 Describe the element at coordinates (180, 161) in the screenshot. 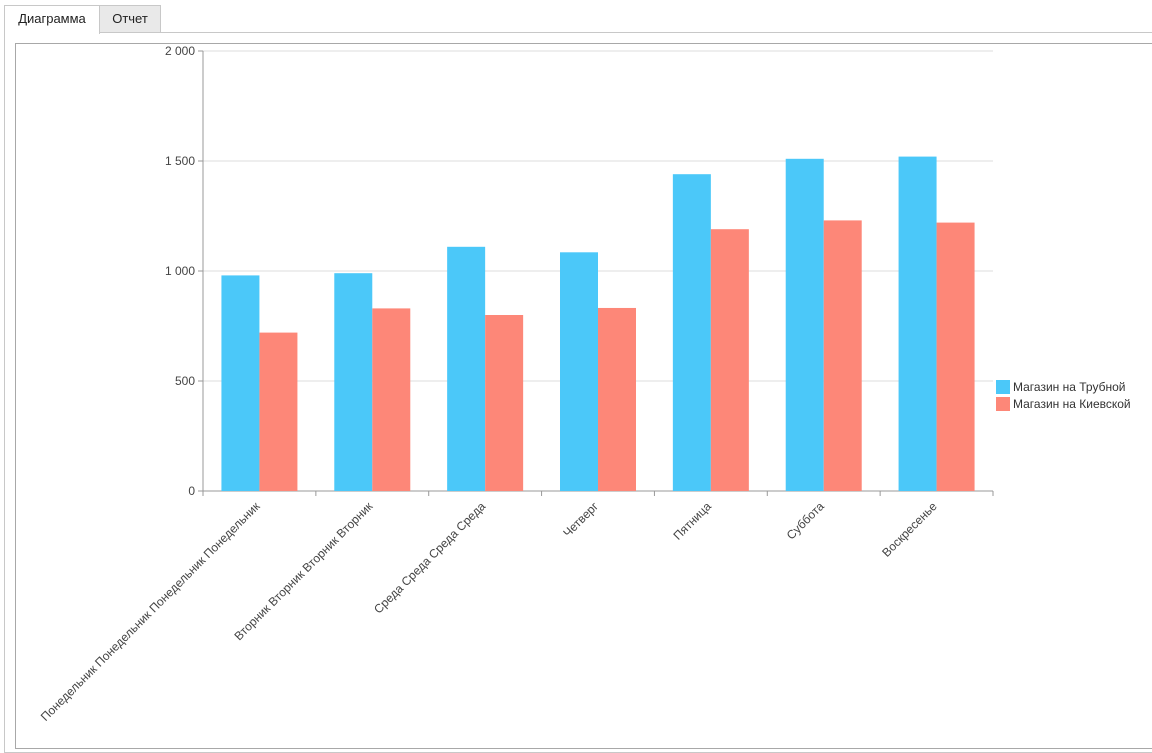

I see `y-tick-label: 1 500` at that location.